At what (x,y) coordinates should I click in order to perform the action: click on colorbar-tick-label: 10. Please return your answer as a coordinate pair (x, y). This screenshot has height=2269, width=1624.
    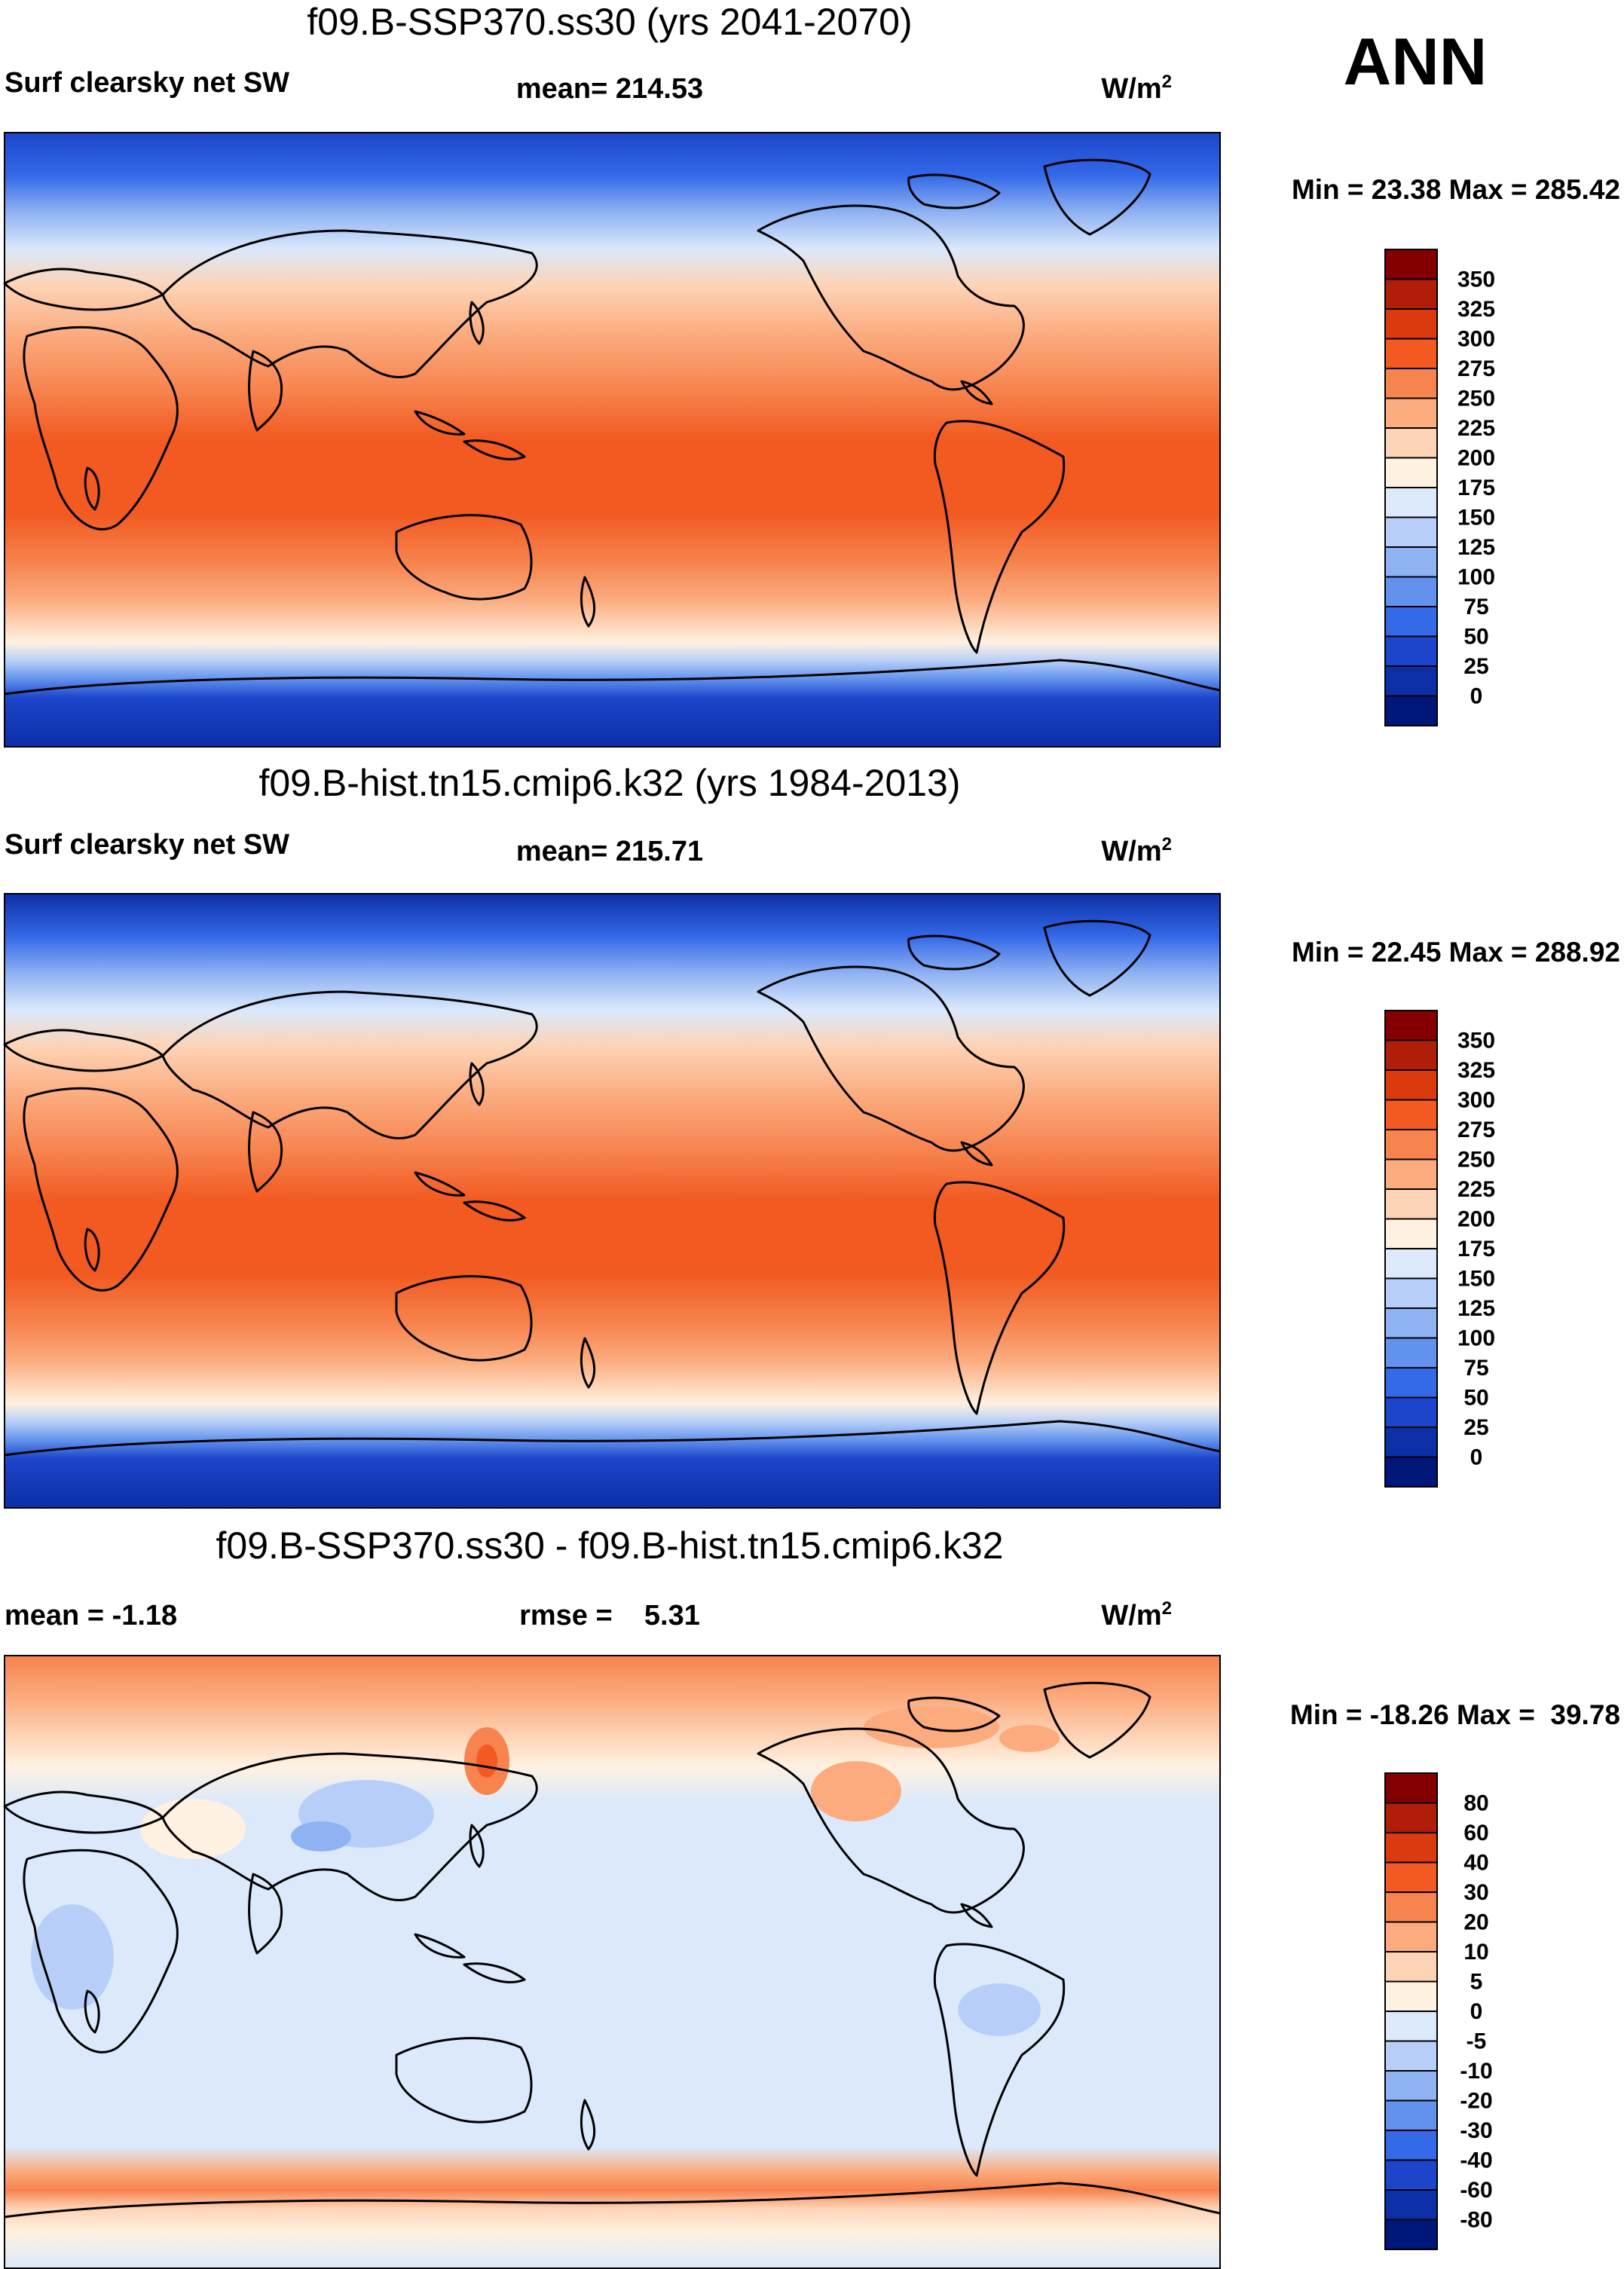
    Looking at the image, I should click on (1475, 1953).